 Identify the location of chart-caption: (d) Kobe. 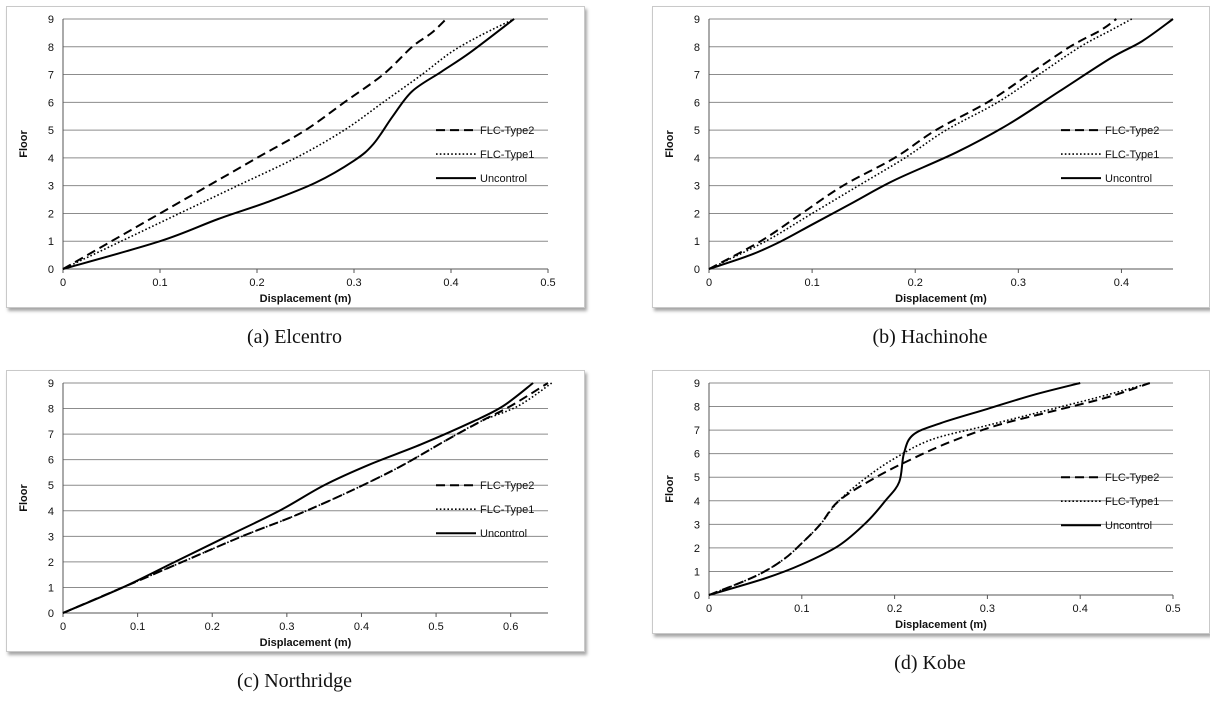
(930, 663).